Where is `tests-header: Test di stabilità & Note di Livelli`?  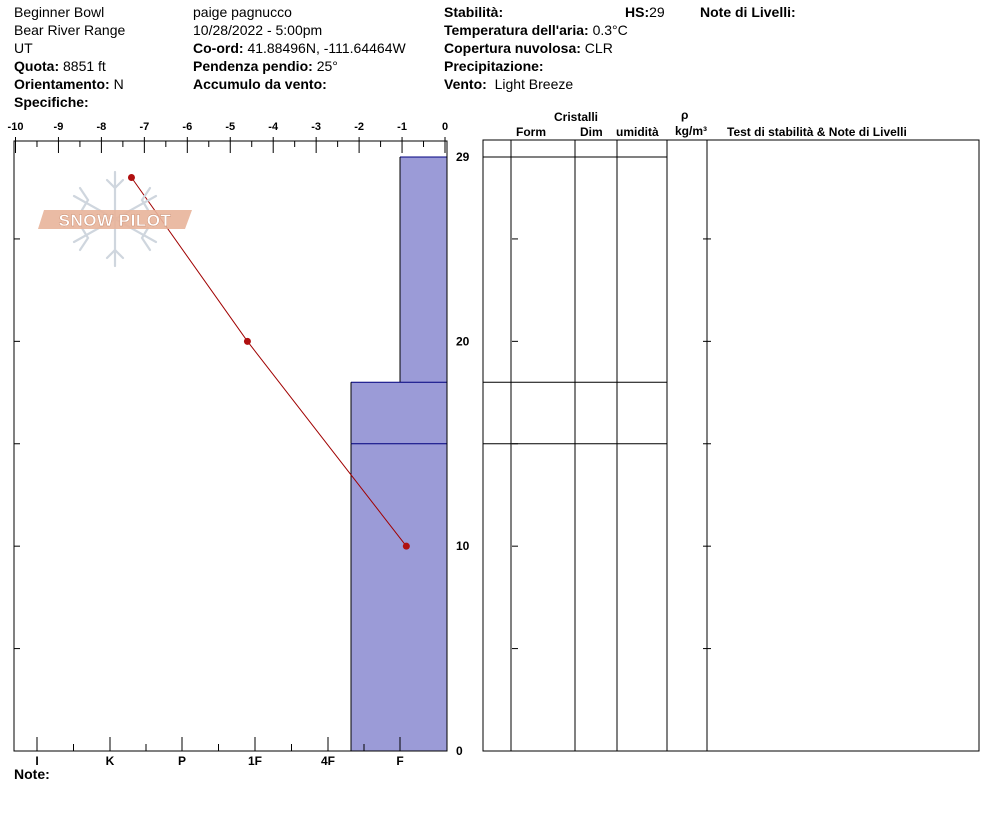
tests-header: Test di stabilità & Note di Livelli is located at coordinates (817, 132).